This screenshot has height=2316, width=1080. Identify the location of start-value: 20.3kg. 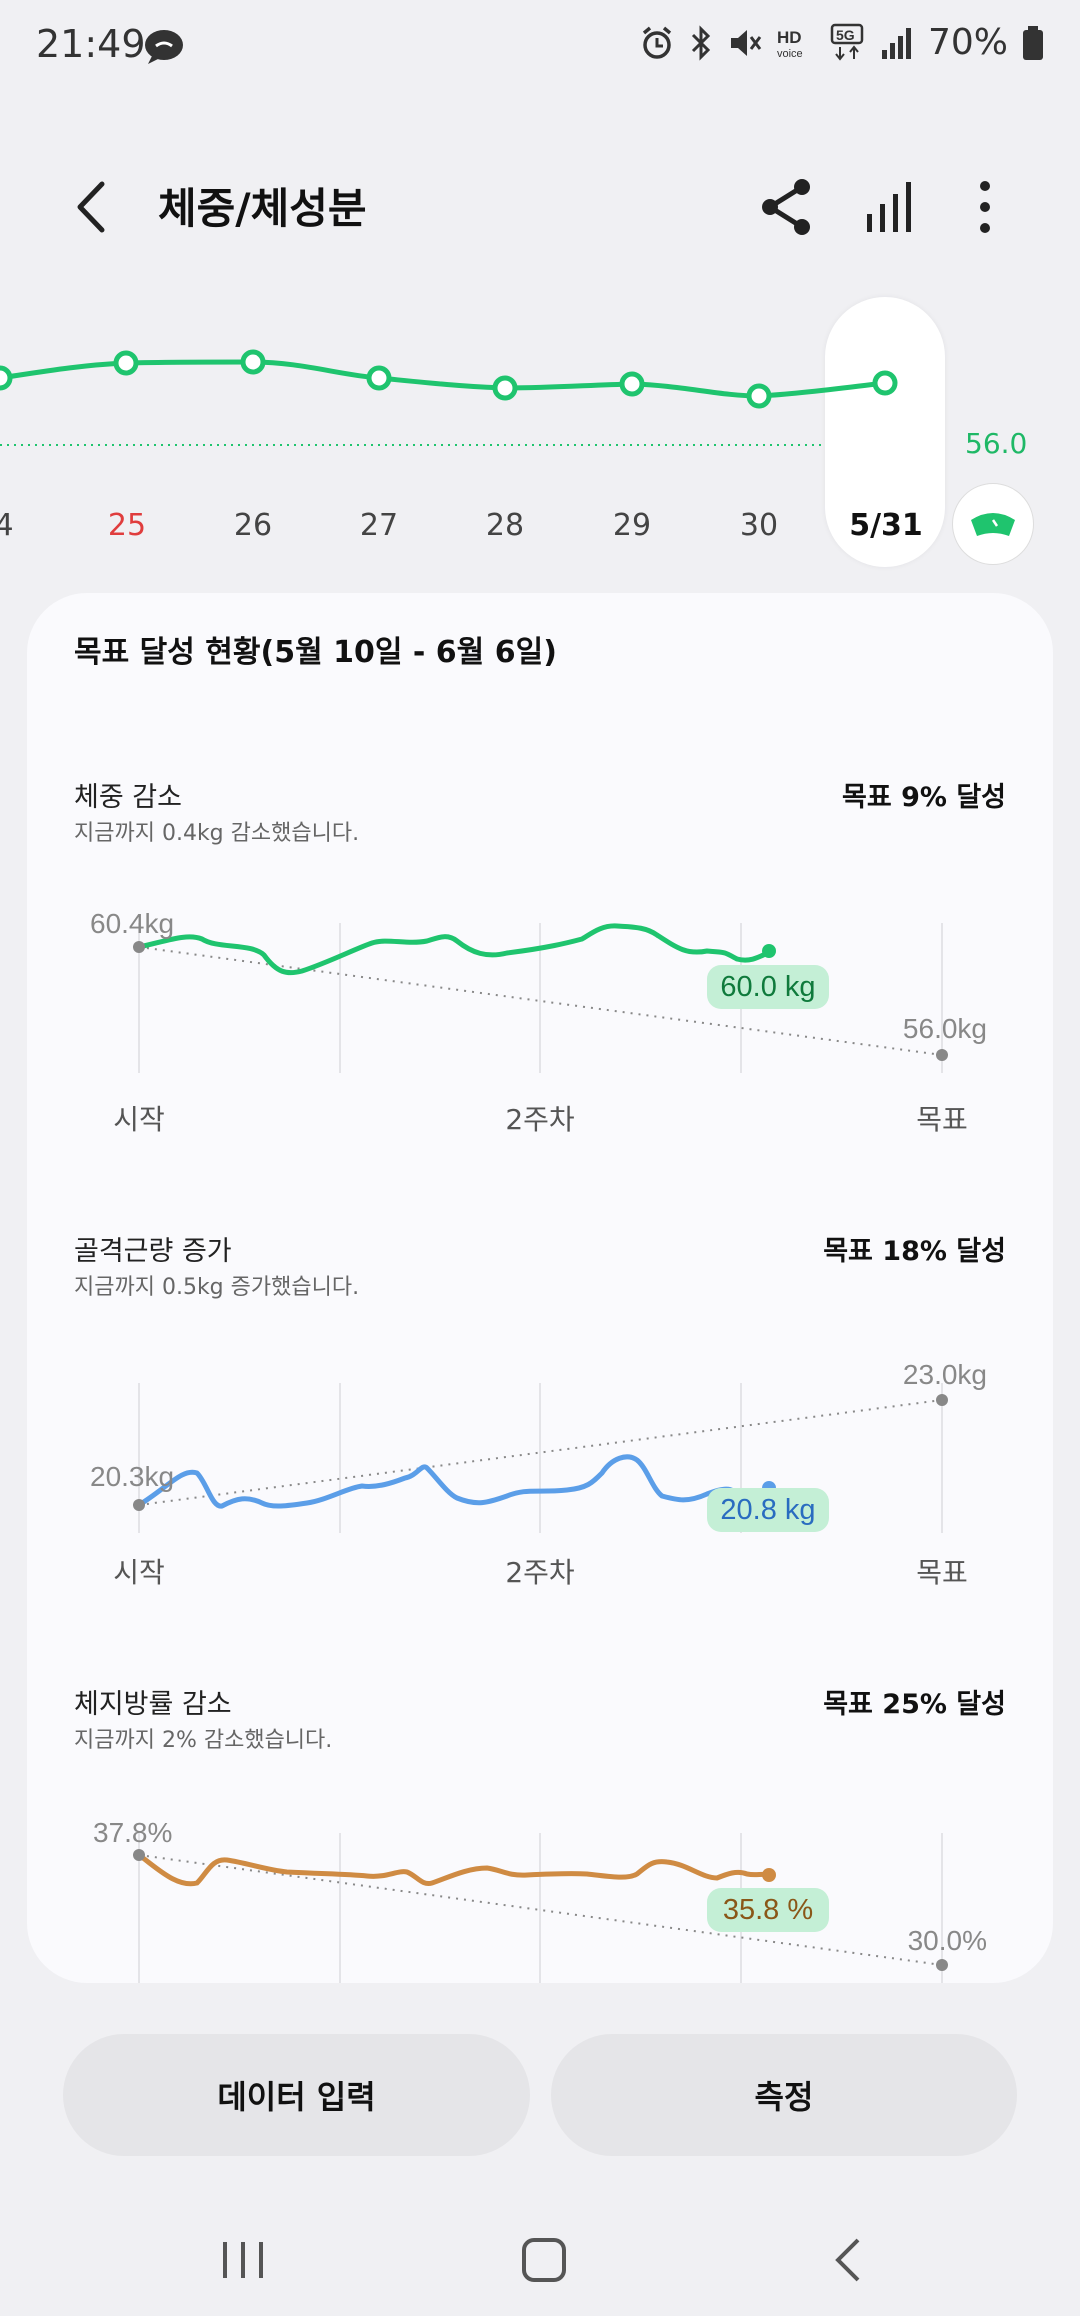
(132, 1476).